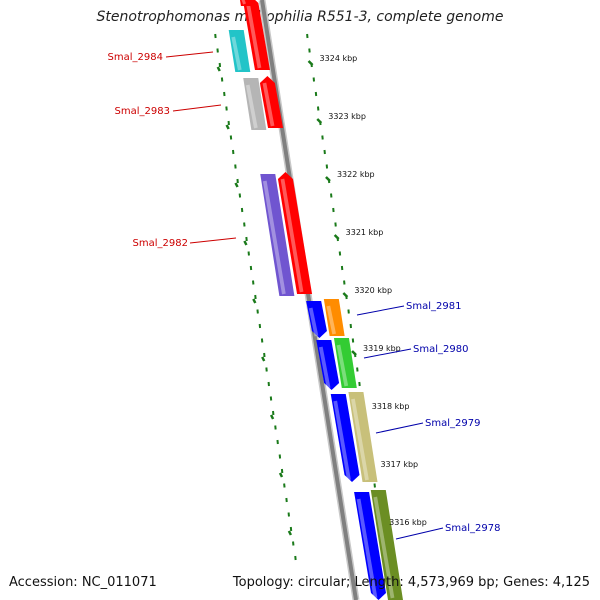  What do you see at coordinates (342, 365) in the screenshot?
I see `gene-smal-2980-cog-shine` at bounding box center [342, 365].